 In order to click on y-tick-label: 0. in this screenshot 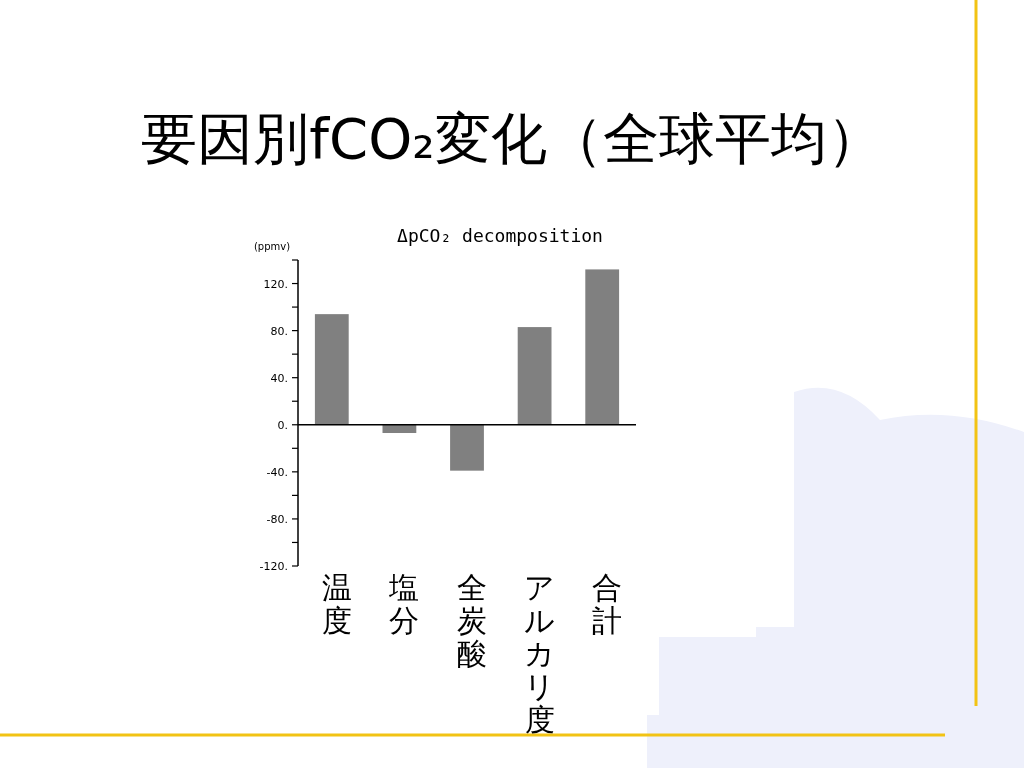, I will do `click(282, 425)`.